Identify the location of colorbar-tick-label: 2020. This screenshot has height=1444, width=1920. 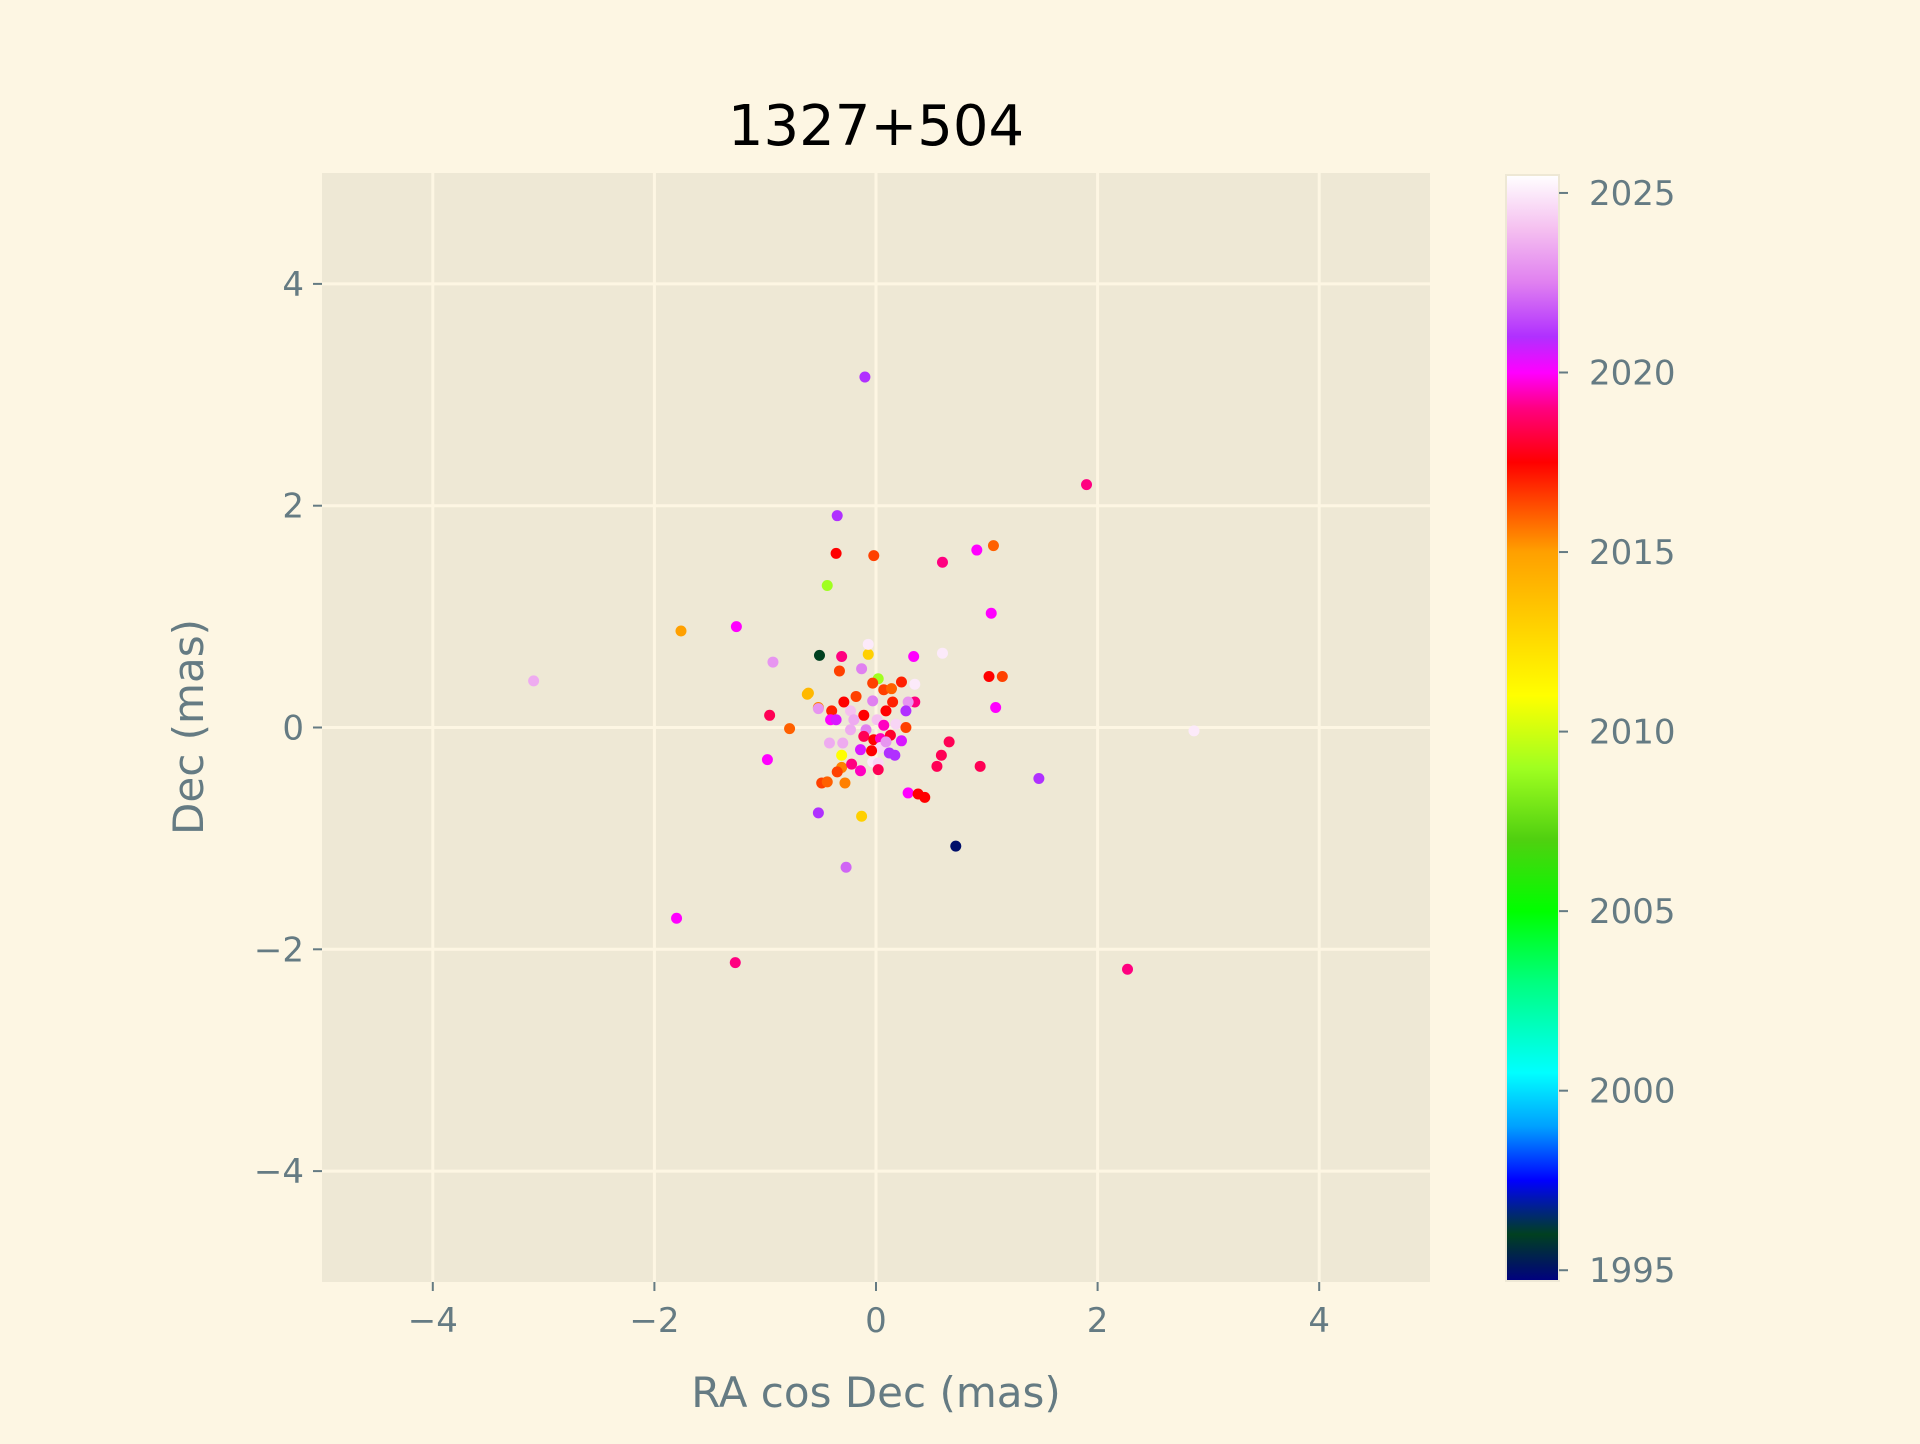
(1632, 374).